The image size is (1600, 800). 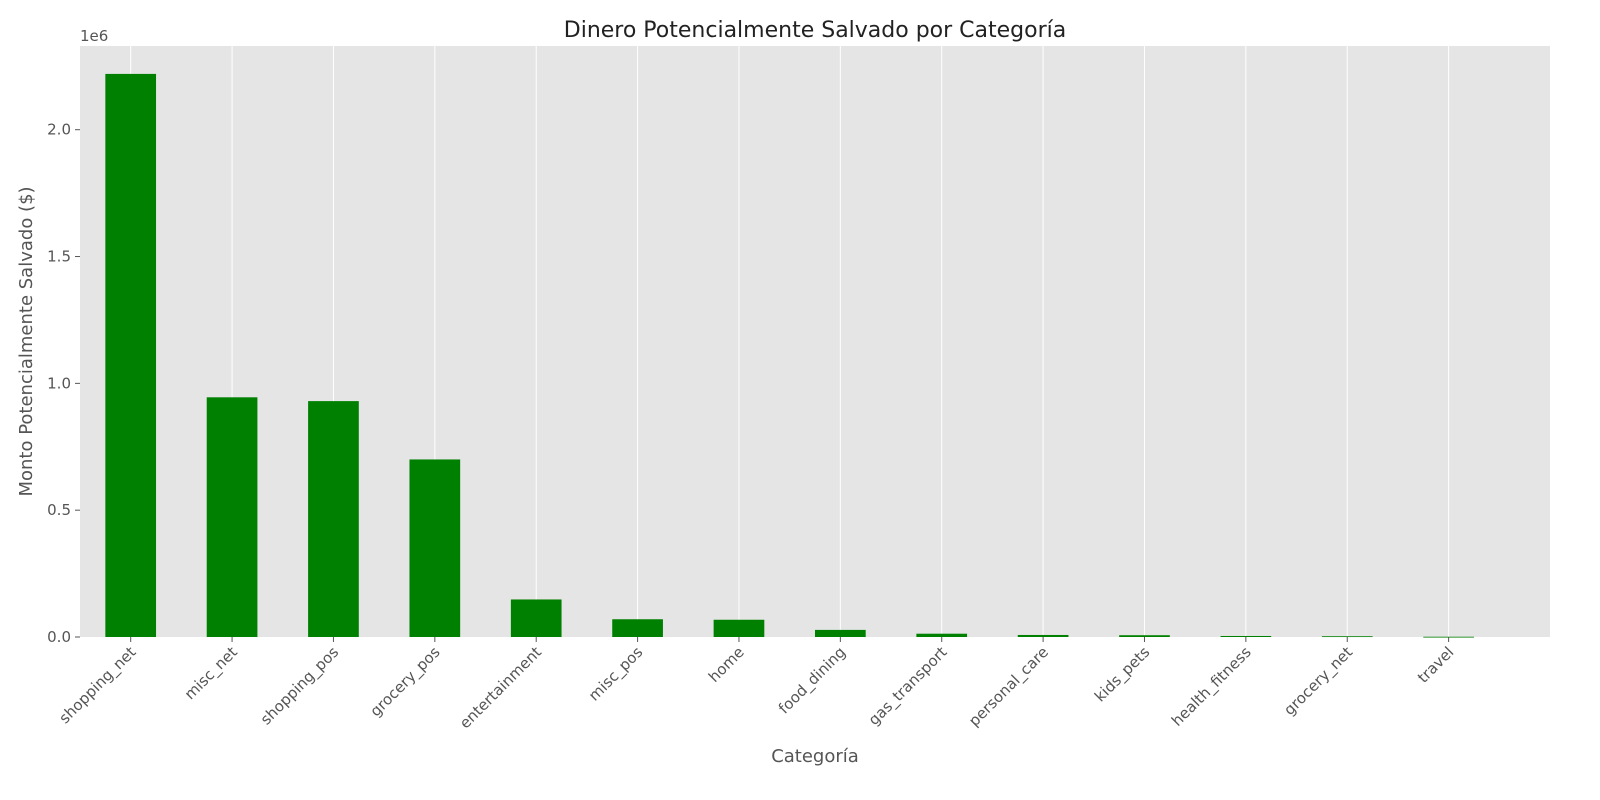 I want to click on x-tick-label: shopping_net, so click(x=97, y=685).